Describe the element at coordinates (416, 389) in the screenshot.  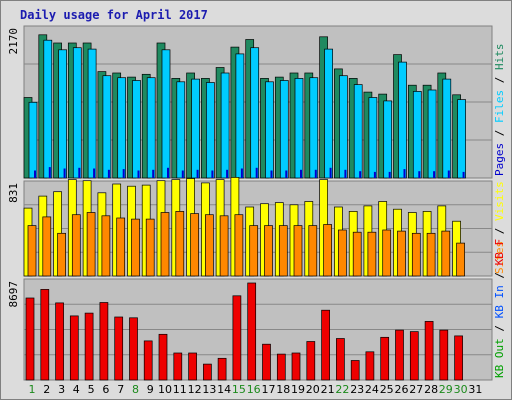
I see `day-label-27: 27` at that location.